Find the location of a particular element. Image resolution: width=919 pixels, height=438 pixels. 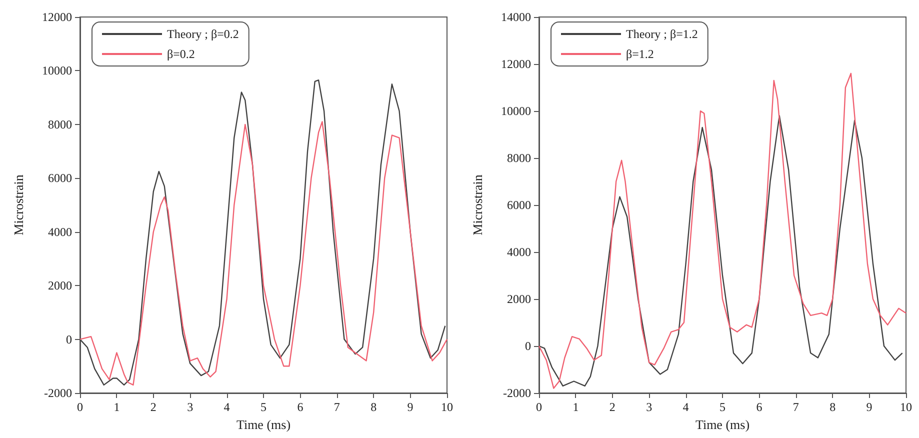

legend-label: Theory ; β=0.2 is located at coordinates (203, 34).